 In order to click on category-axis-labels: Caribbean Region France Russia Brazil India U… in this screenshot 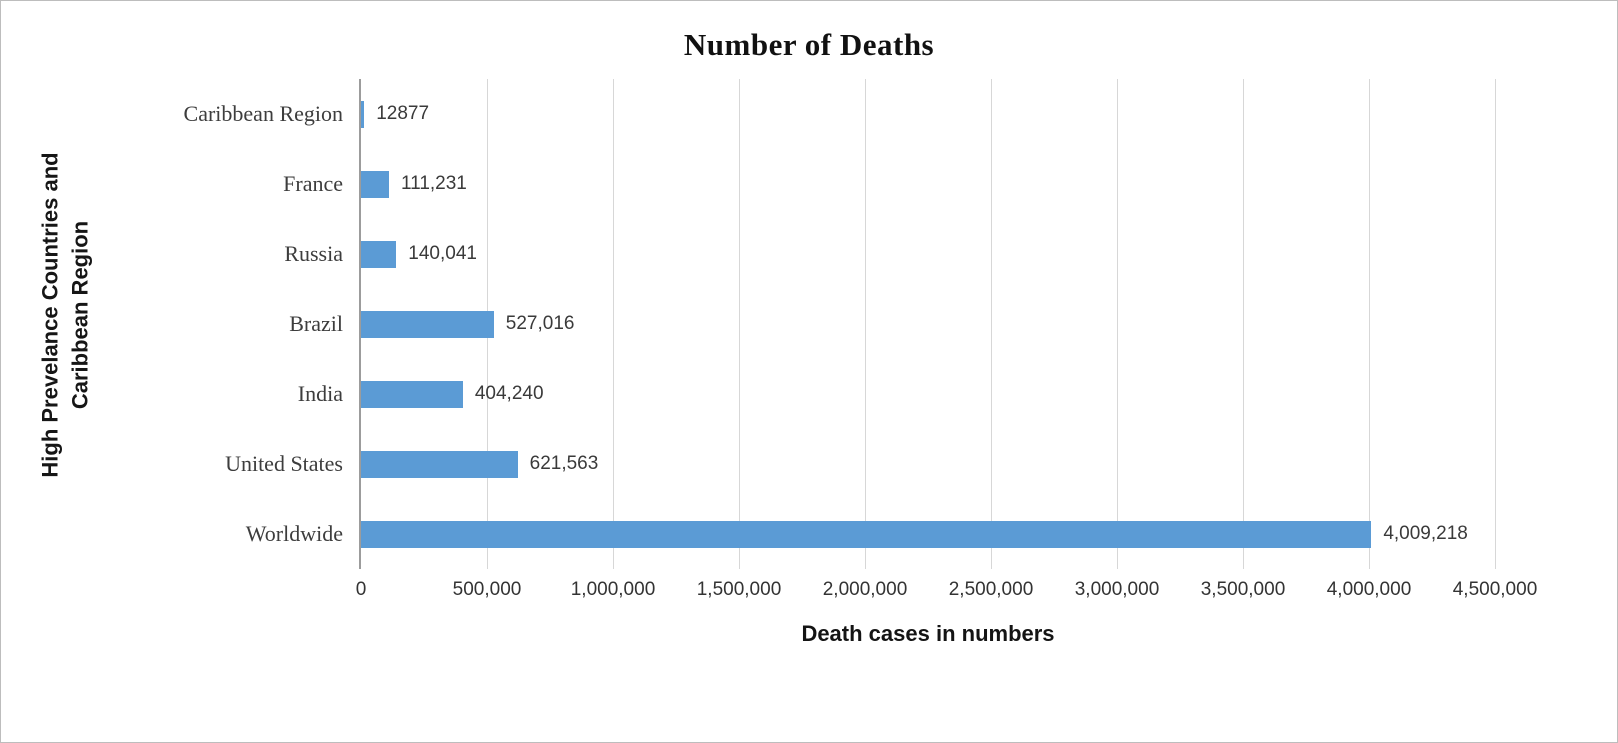, I will do `click(230, 324)`.